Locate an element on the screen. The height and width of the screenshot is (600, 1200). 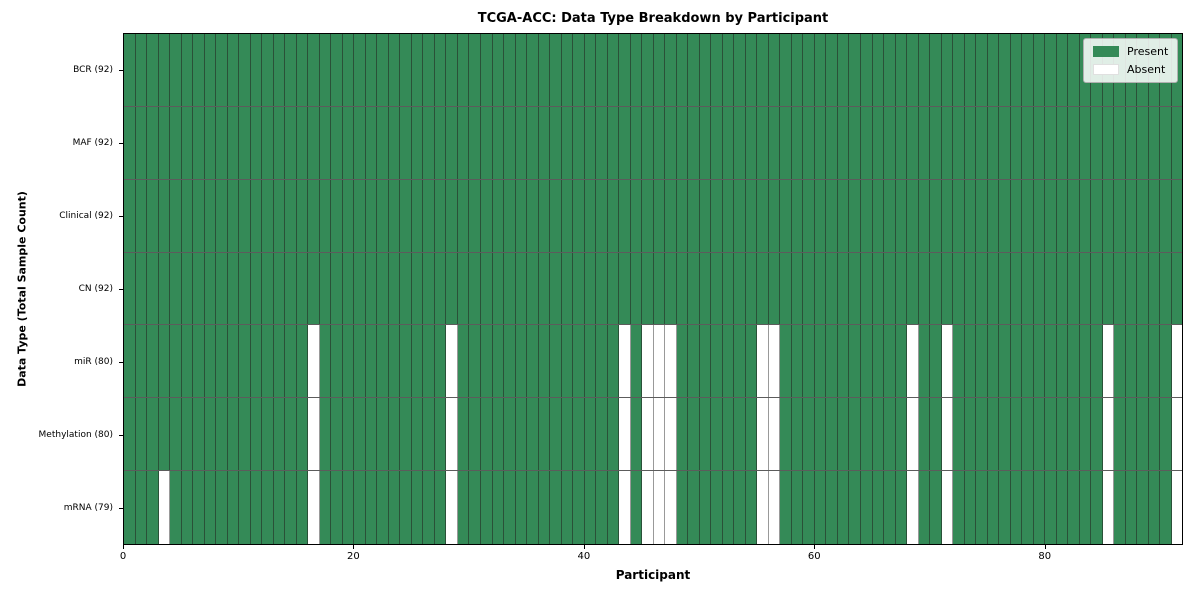
legend-label-present: Present is located at coordinates (1148, 51).